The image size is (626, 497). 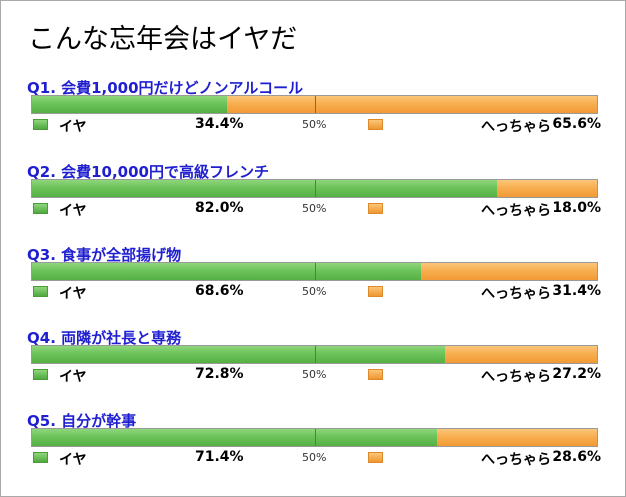 What do you see at coordinates (163, 39) in the screenshot?
I see `chart-title: こんな忘年会はイヤだ` at bounding box center [163, 39].